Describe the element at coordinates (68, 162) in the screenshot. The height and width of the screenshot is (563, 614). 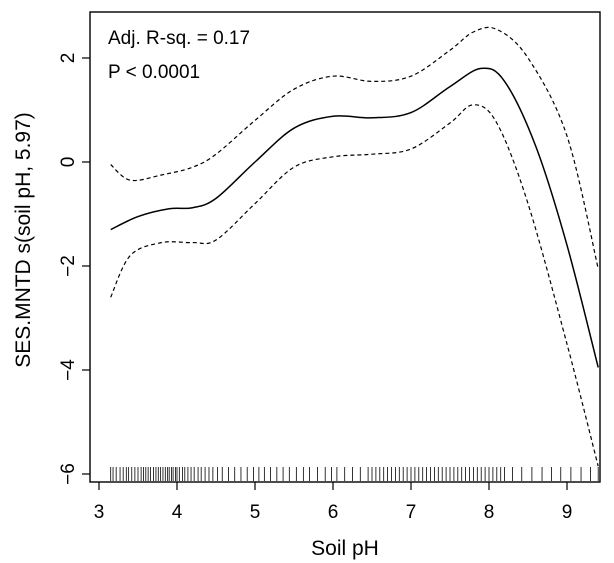
I see `y-tick-label: 0` at that location.